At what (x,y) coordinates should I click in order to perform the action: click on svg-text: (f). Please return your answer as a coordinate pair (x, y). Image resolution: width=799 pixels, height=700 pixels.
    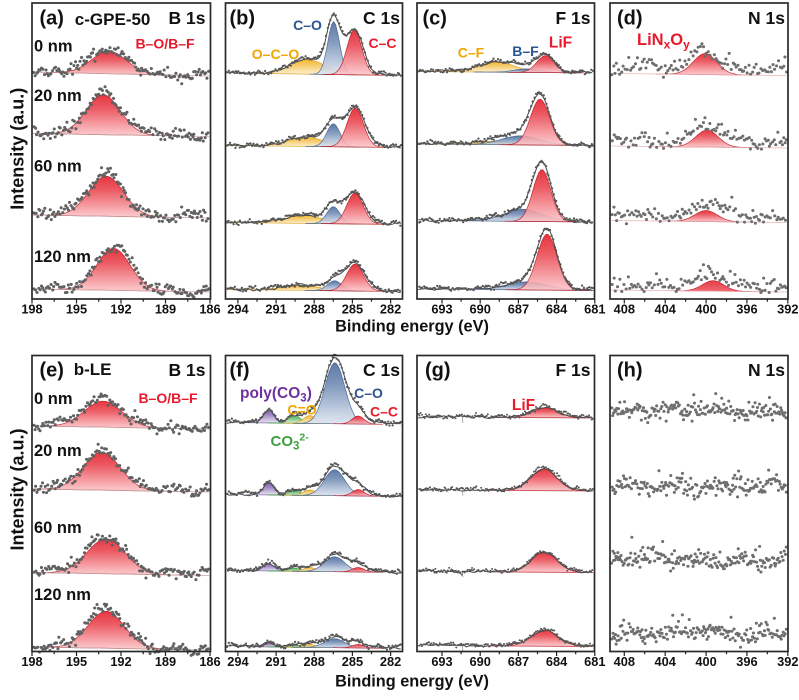
    Looking at the image, I should click on (240, 371).